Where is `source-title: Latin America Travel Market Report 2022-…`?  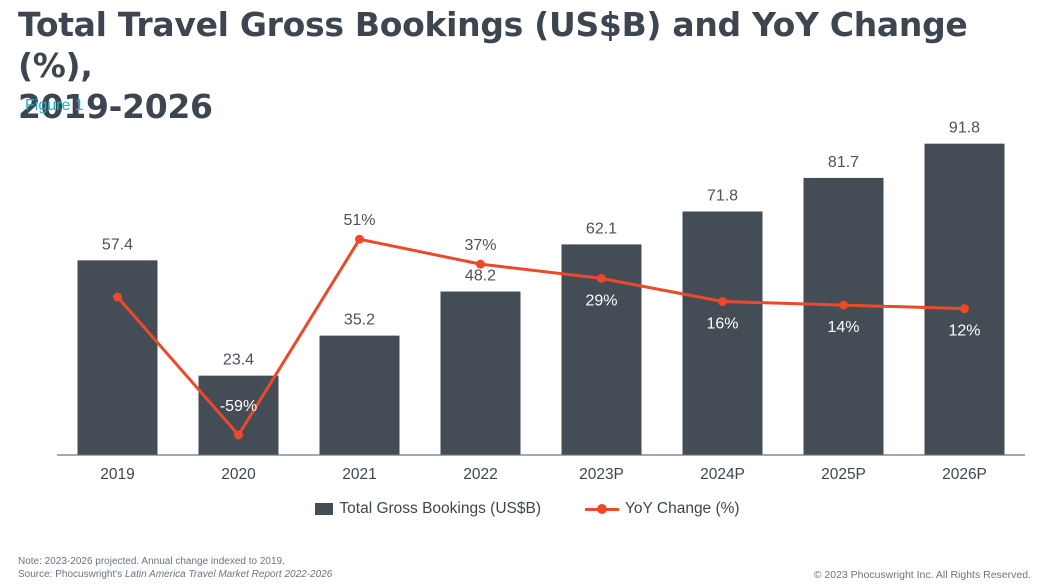
source-title: Latin America Travel Market Report 2022-… is located at coordinates (228, 574).